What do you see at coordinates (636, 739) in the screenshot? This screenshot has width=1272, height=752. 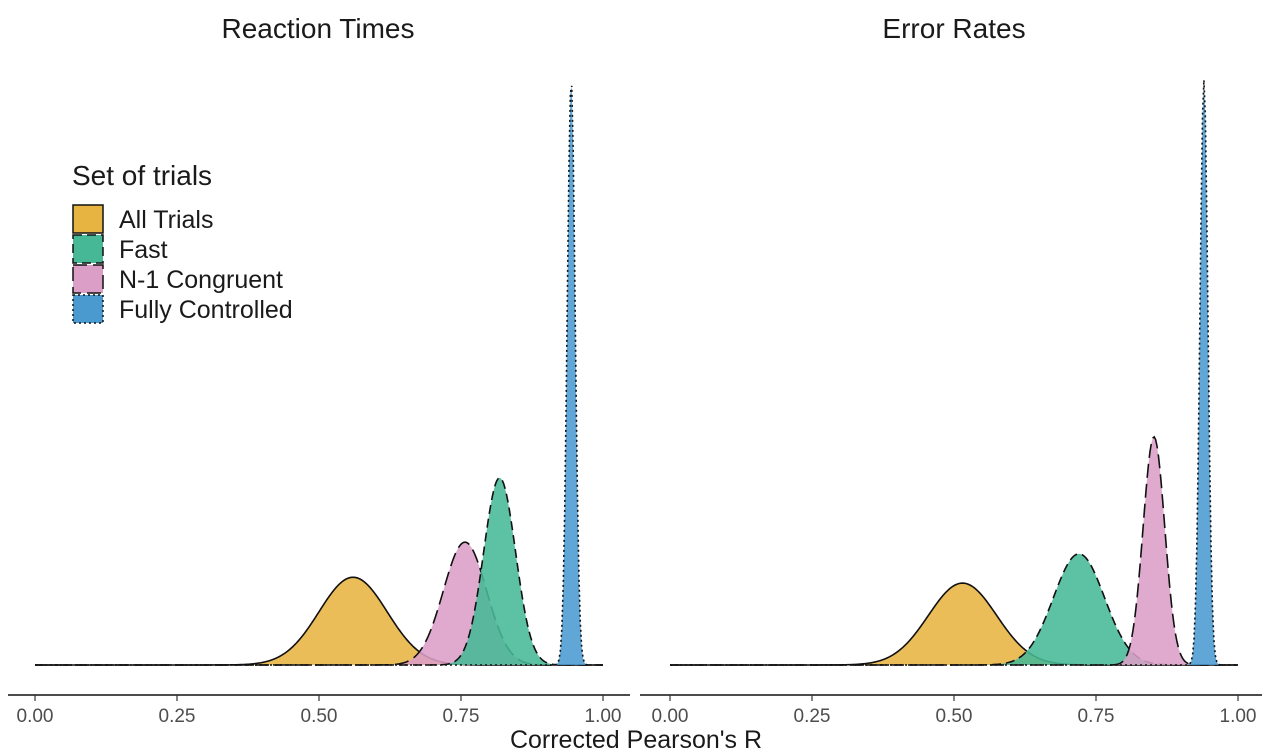 I see `x-axis-title: Corrected Pearson's R` at bounding box center [636, 739].